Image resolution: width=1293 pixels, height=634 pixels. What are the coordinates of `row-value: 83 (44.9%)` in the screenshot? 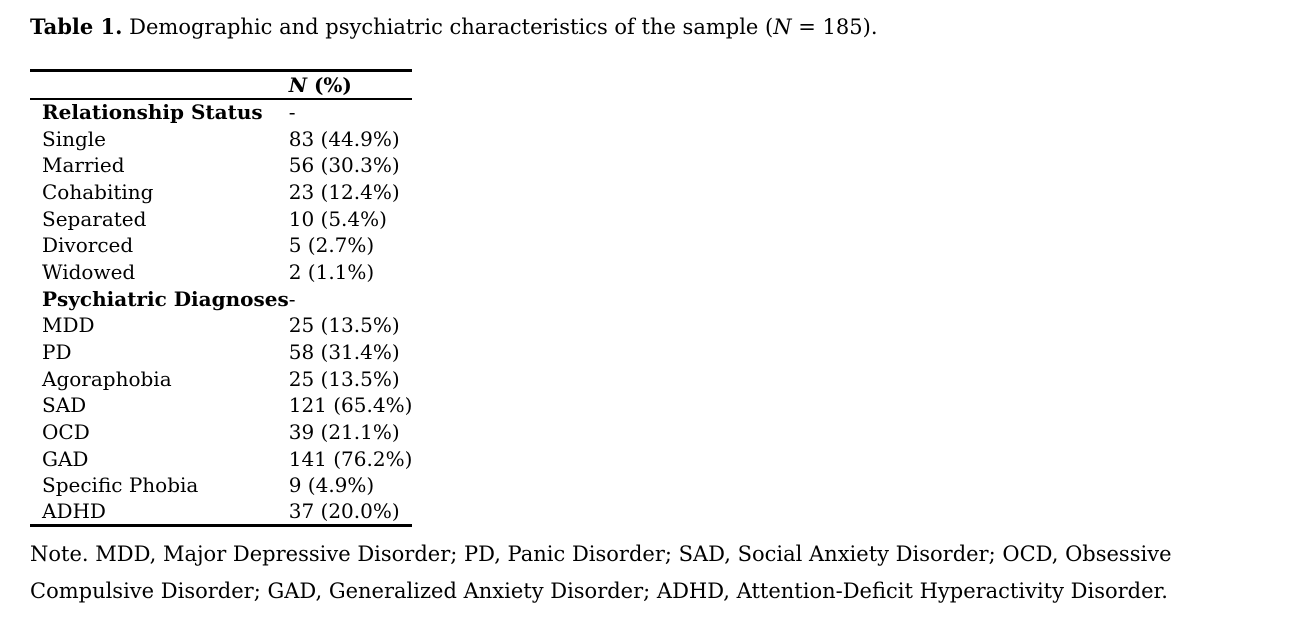 It's located at (344, 138).